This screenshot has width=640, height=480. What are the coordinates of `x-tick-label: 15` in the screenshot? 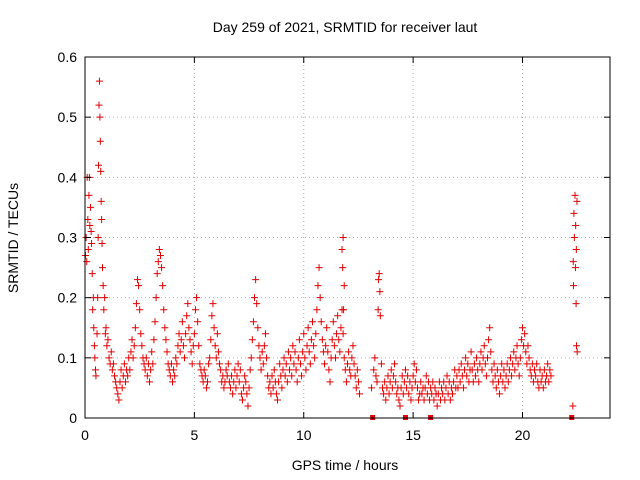 It's located at (413, 435).